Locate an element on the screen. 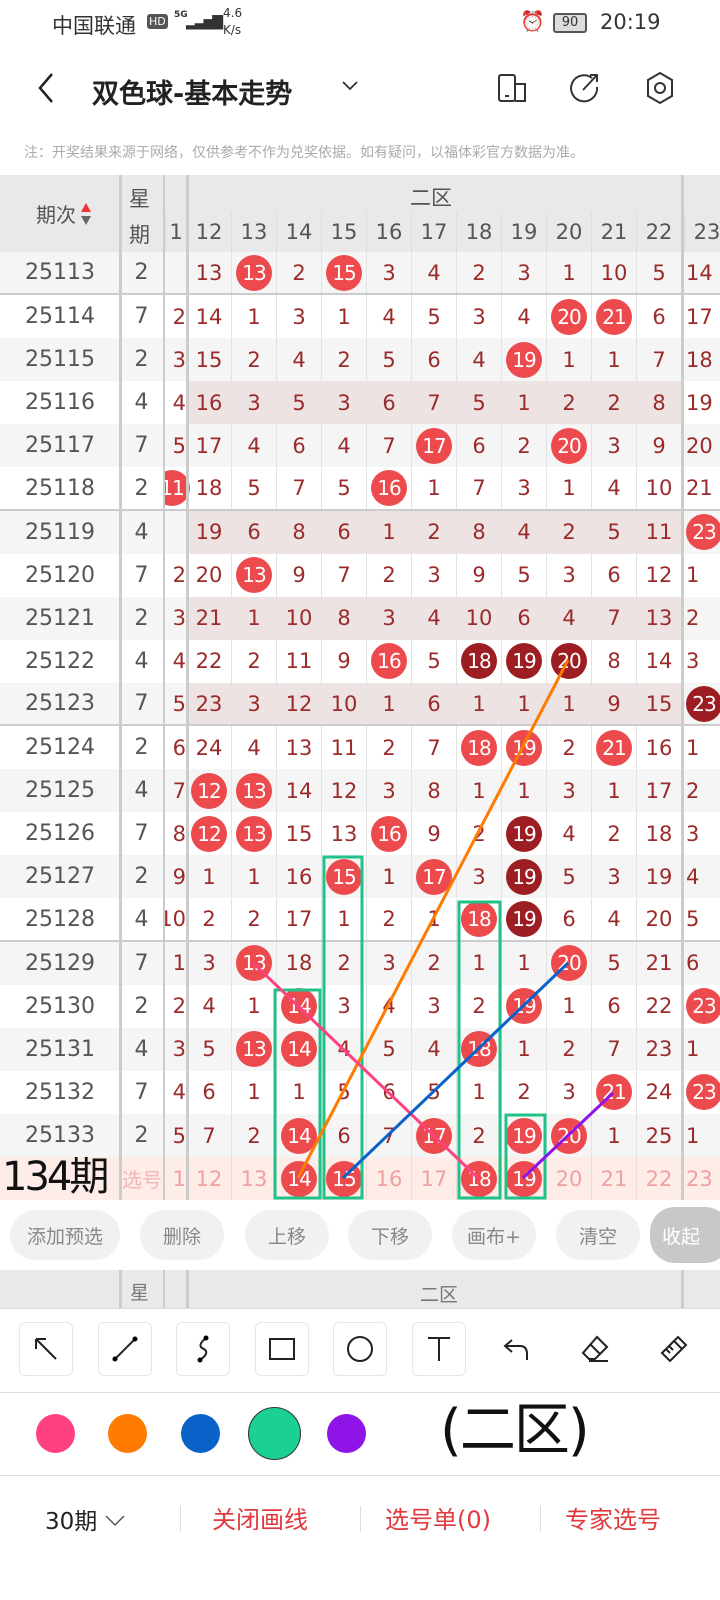 Image resolution: width=720 pixels, height=1600 pixels. predict-cell-22: 22 is located at coordinates (658, 1178).